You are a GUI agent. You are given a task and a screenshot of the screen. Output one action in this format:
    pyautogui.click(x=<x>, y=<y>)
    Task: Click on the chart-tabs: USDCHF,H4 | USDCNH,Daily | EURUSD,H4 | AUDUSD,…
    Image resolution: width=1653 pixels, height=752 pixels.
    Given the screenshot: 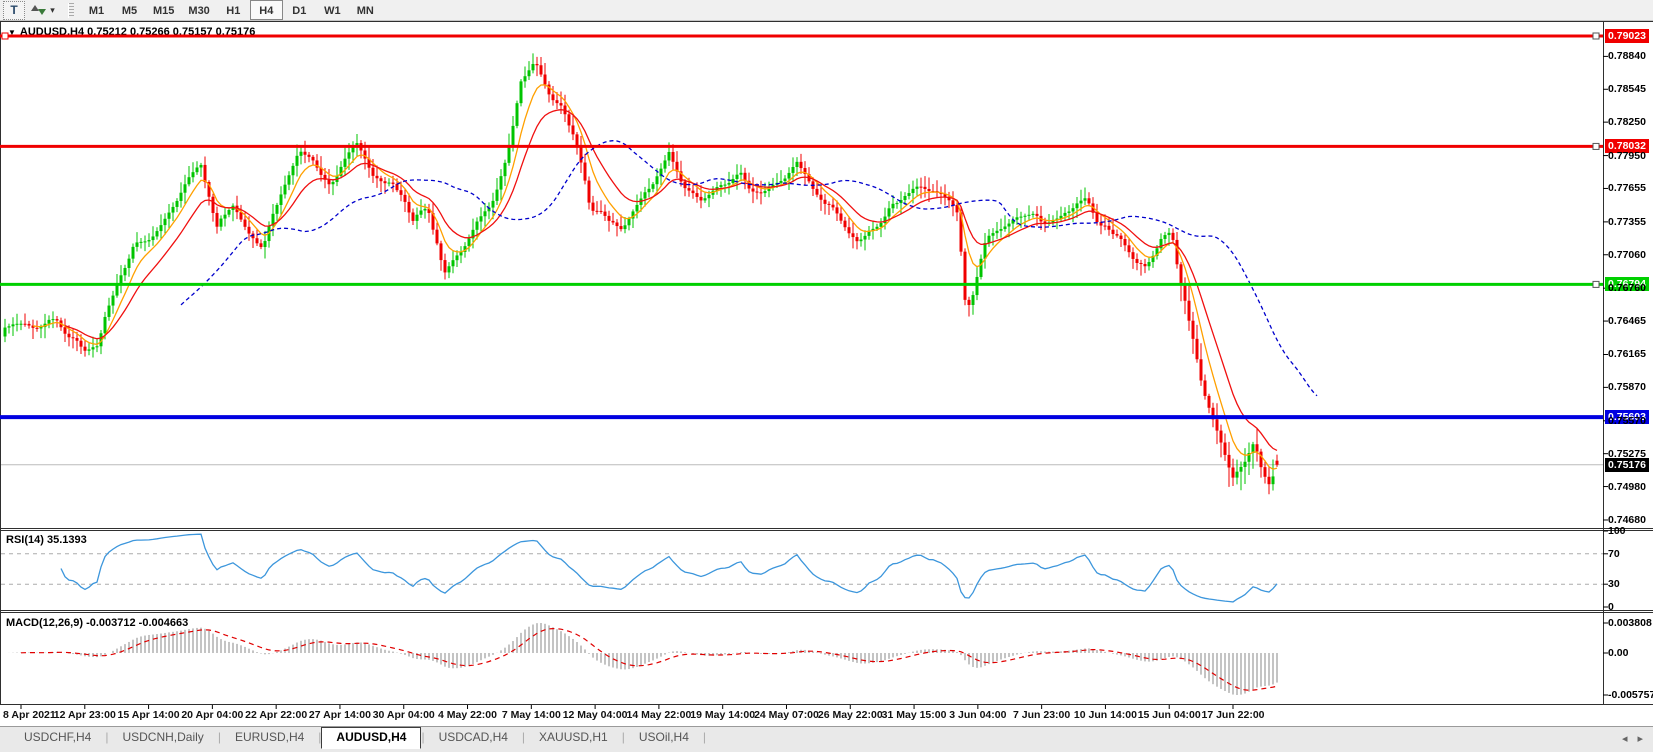 What is the action you would take?
    pyautogui.click(x=353, y=738)
    